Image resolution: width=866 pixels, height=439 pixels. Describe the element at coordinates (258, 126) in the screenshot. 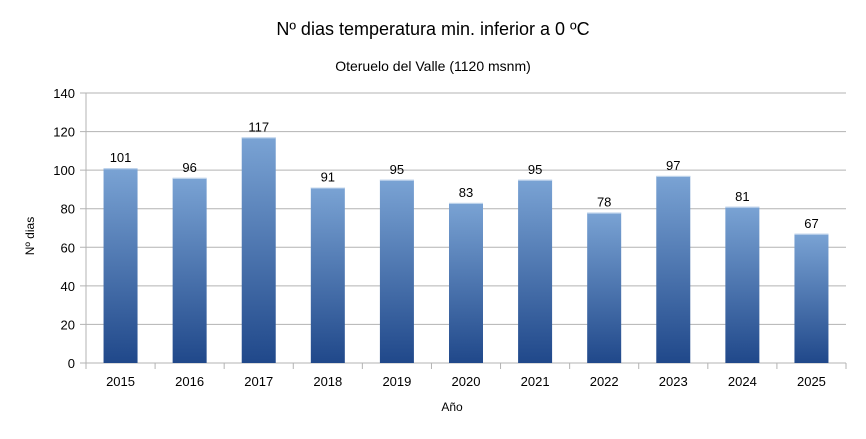

I see `data-label: 117` at that location.